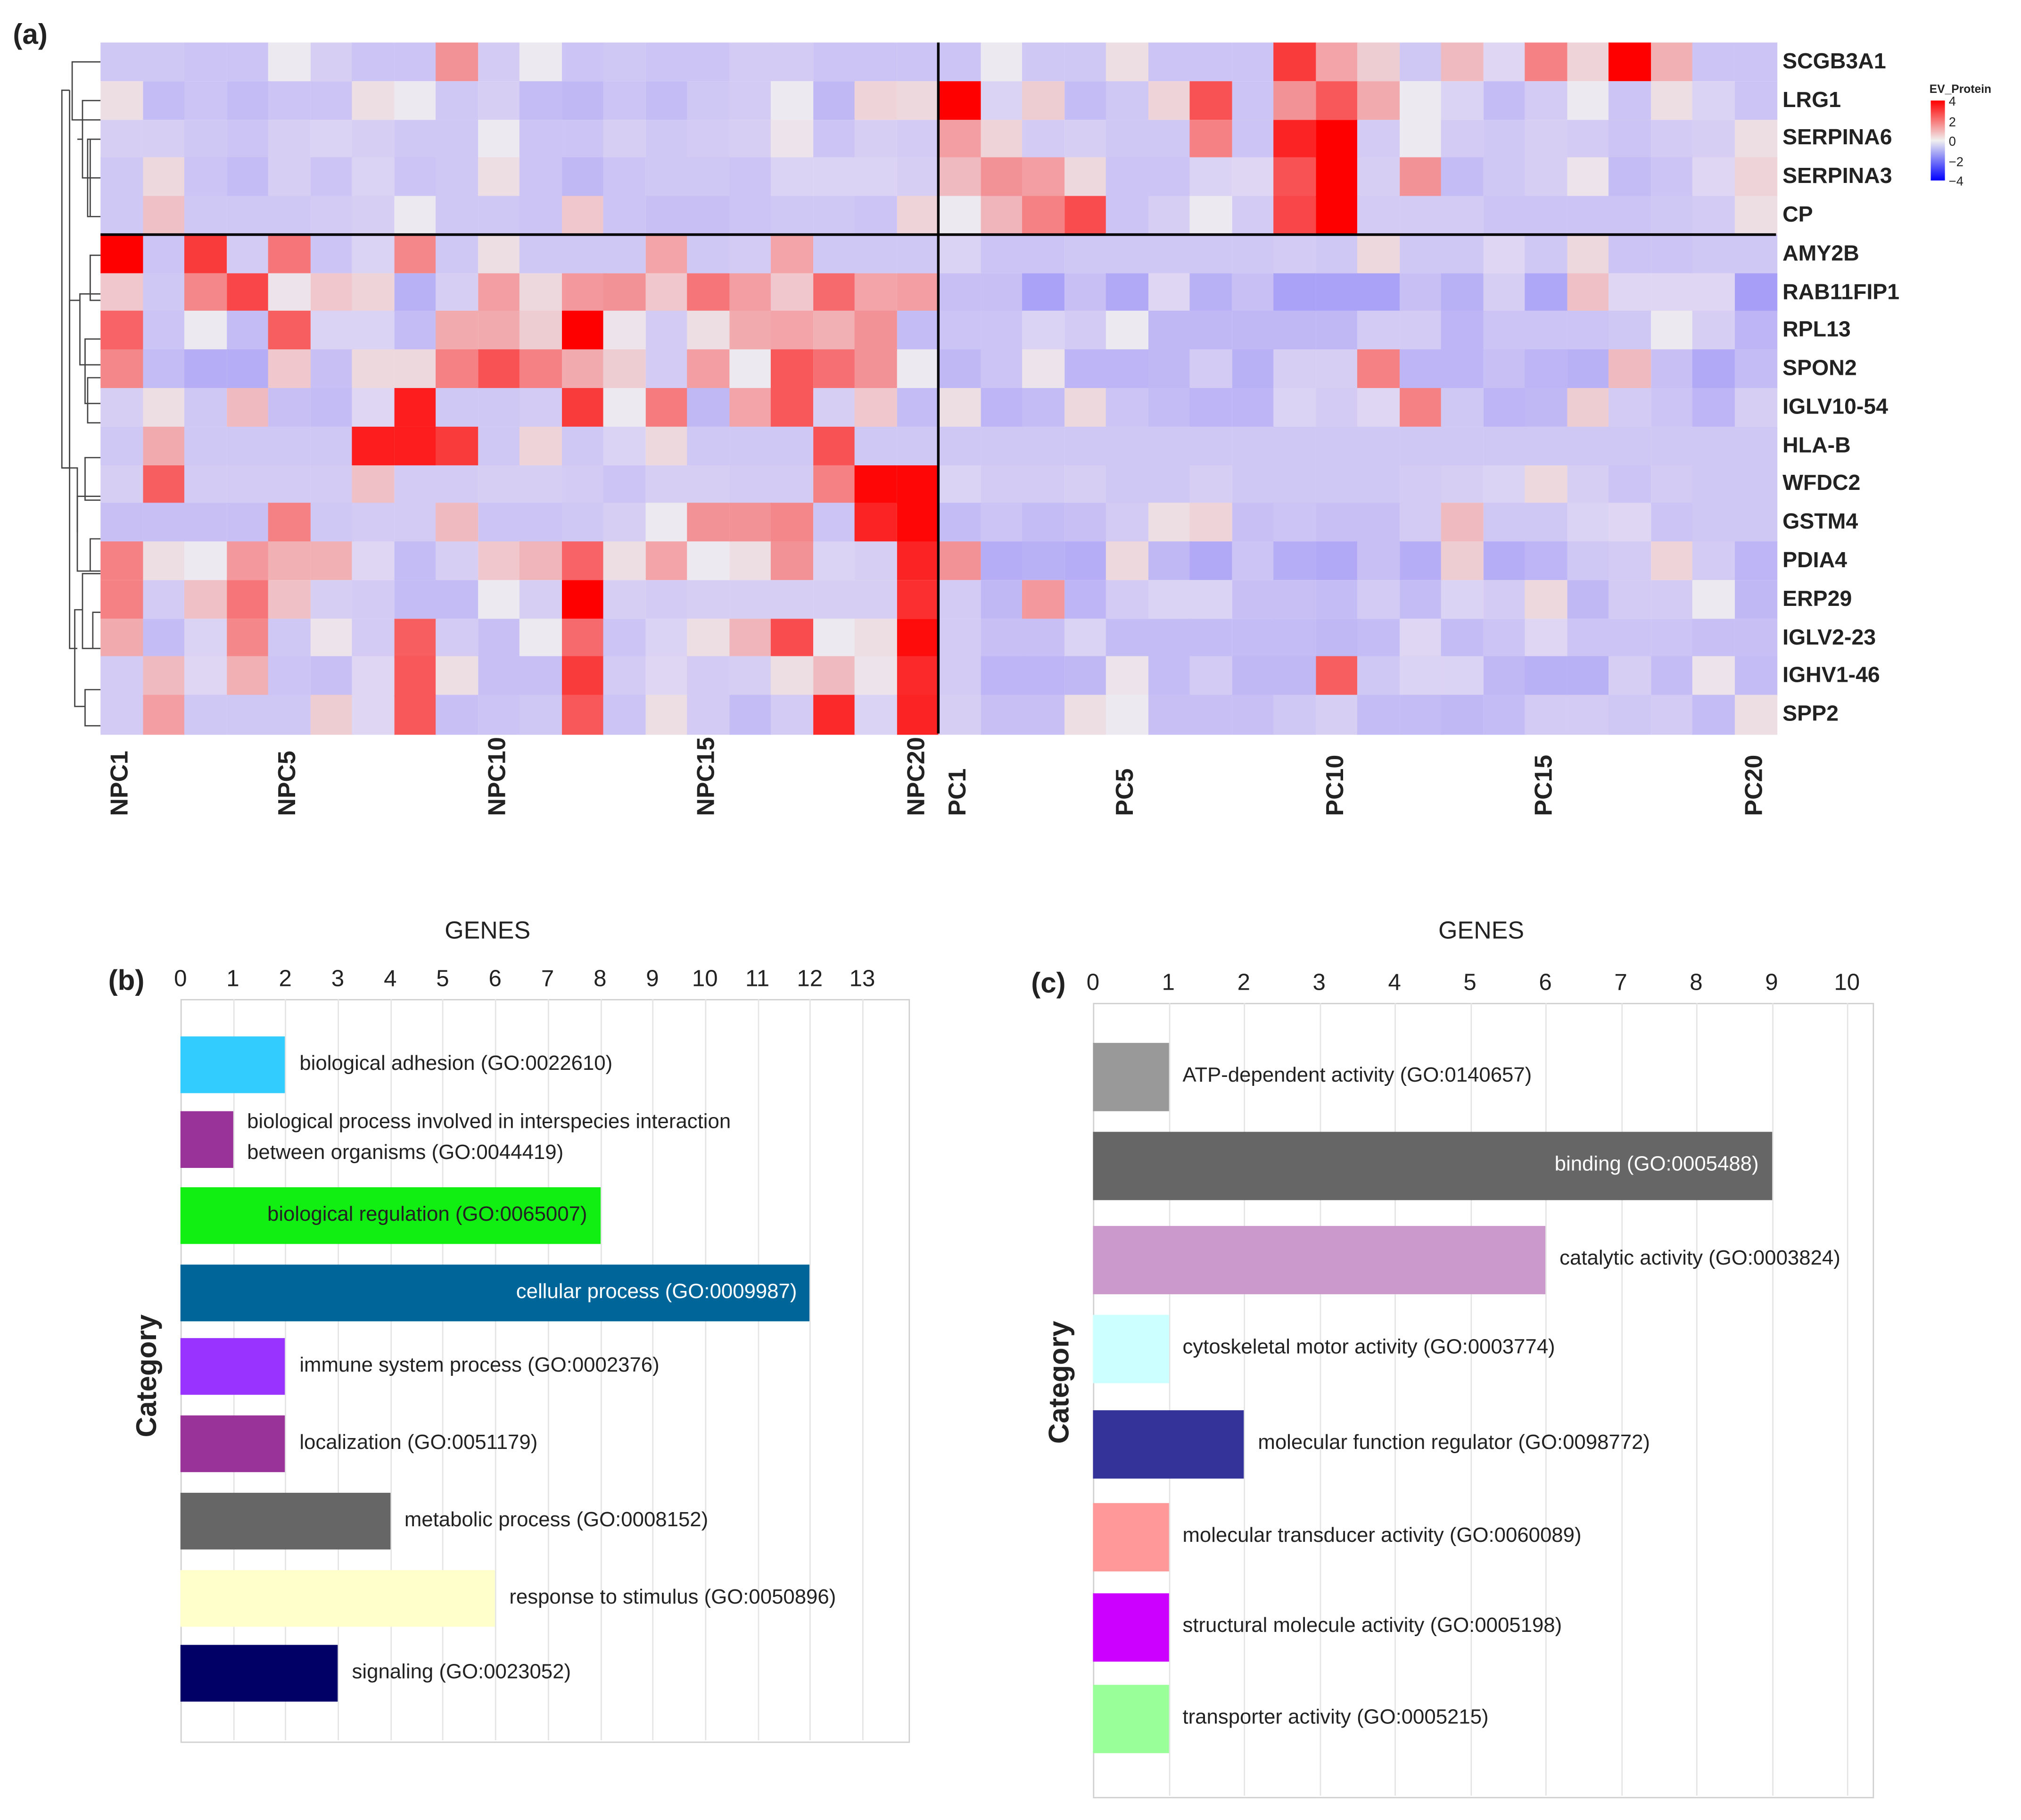 Image resolution: width=2021 pixels, height=1820 pixels. I want to click on x-tick-label: 1, so click(1169, 982).